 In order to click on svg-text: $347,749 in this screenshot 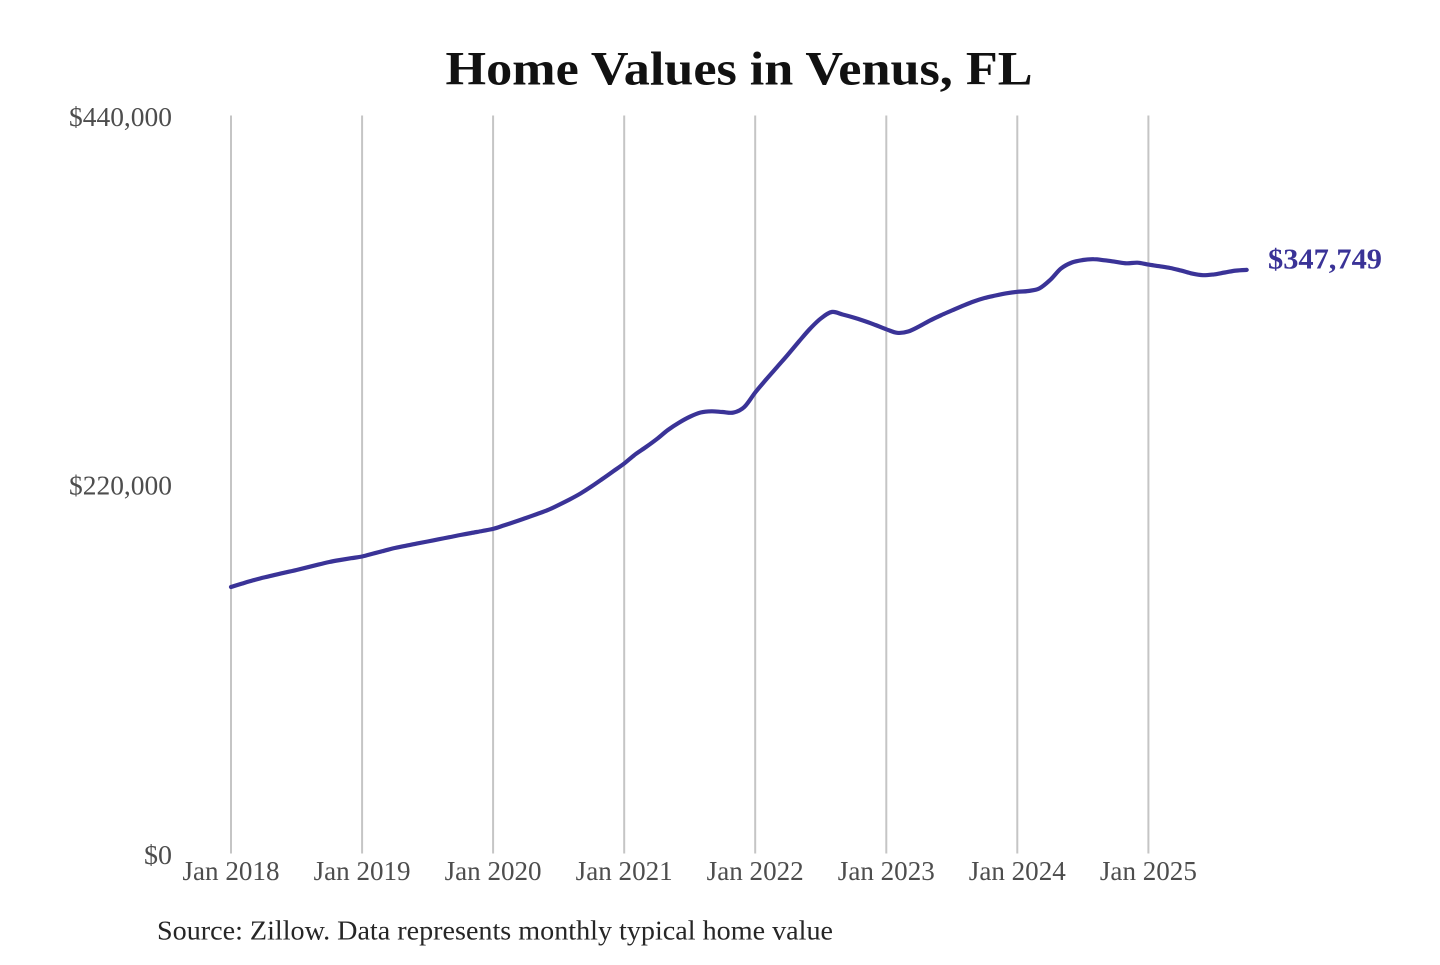, I will do `click(1325, 260)`.